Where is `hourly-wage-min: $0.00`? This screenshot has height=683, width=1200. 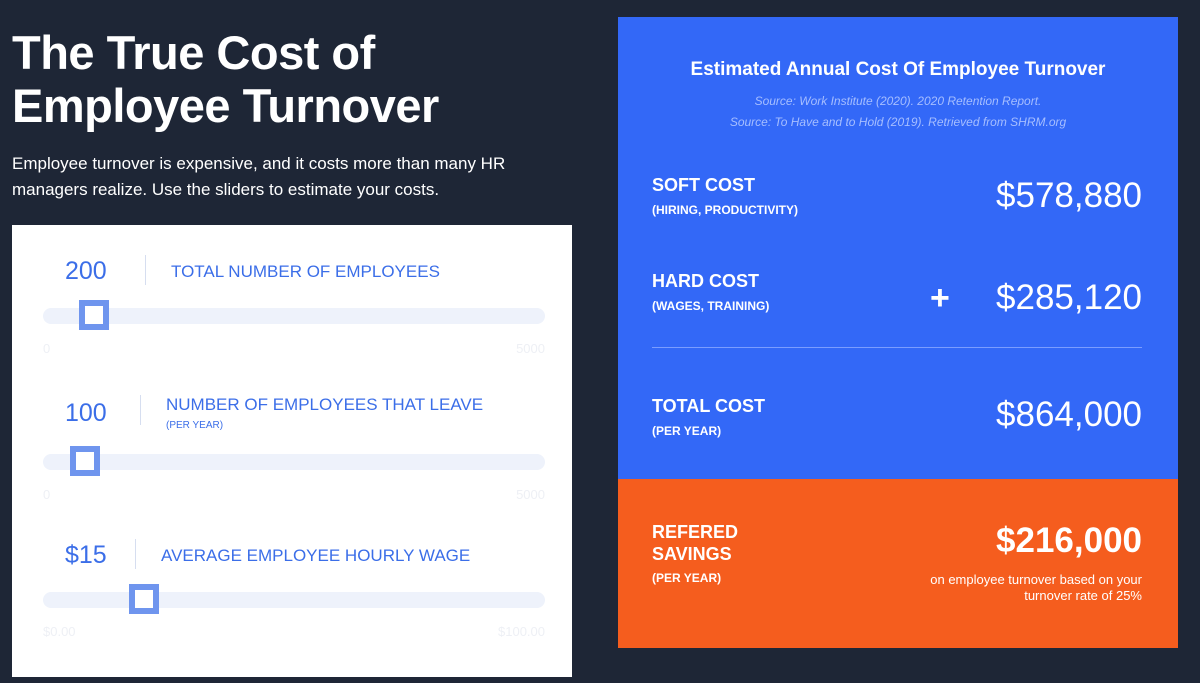 hourly-wage-min: $0.00 is located at coordinates (59, 631).